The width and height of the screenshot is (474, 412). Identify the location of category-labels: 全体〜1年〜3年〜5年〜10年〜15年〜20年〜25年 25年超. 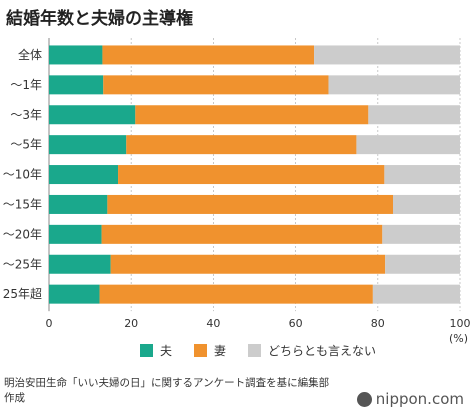
(22, 174).